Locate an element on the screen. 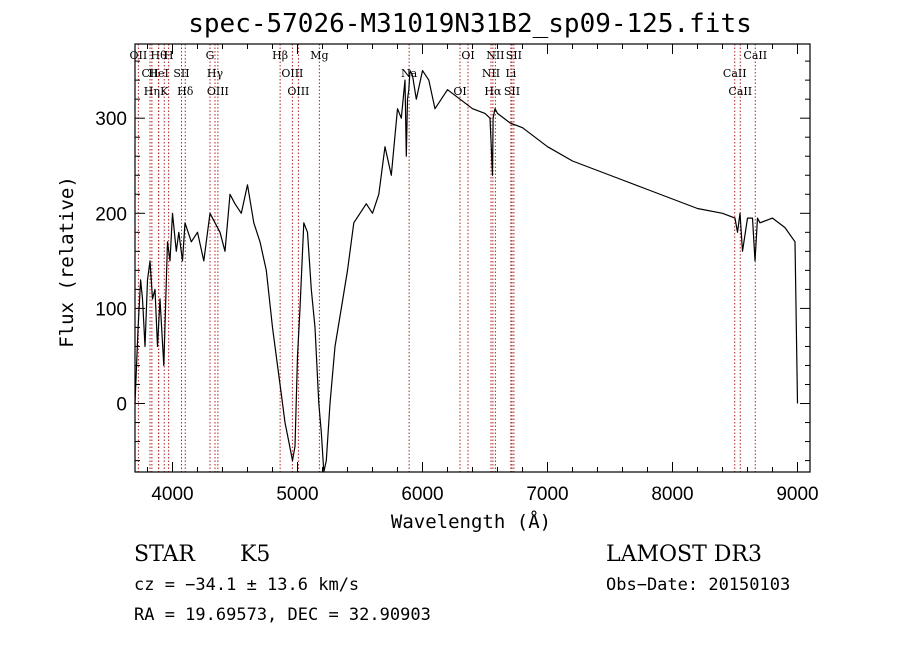  spectral-line-label-4861: Hβ is located at coordinates (280, 55).